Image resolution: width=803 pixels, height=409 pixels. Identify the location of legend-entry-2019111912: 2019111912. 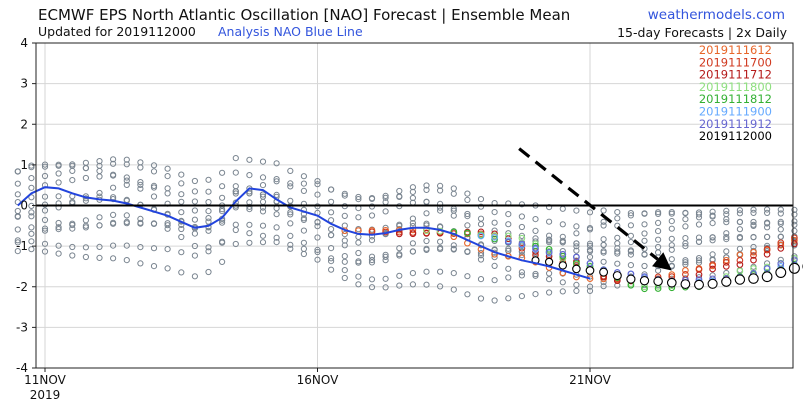
(735, 124).